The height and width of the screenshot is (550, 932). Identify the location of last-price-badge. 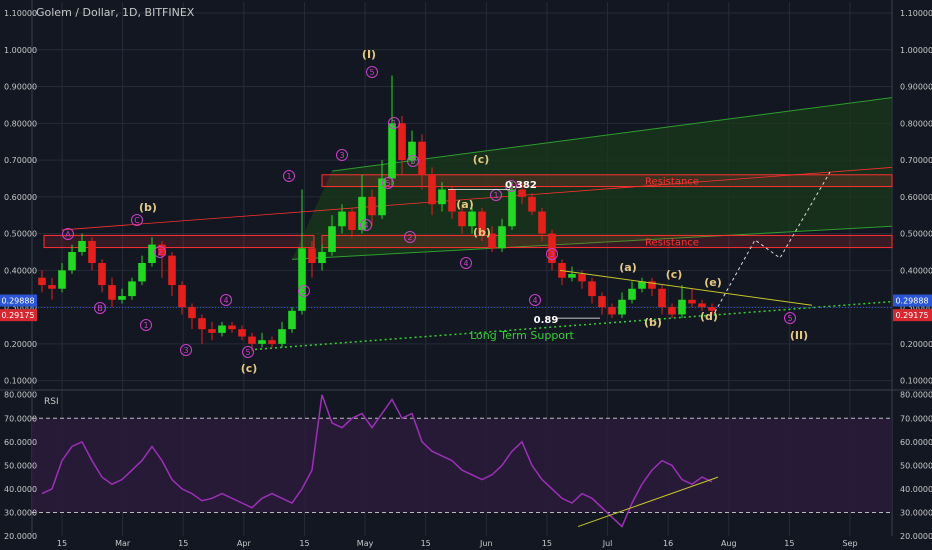
(912, 315).